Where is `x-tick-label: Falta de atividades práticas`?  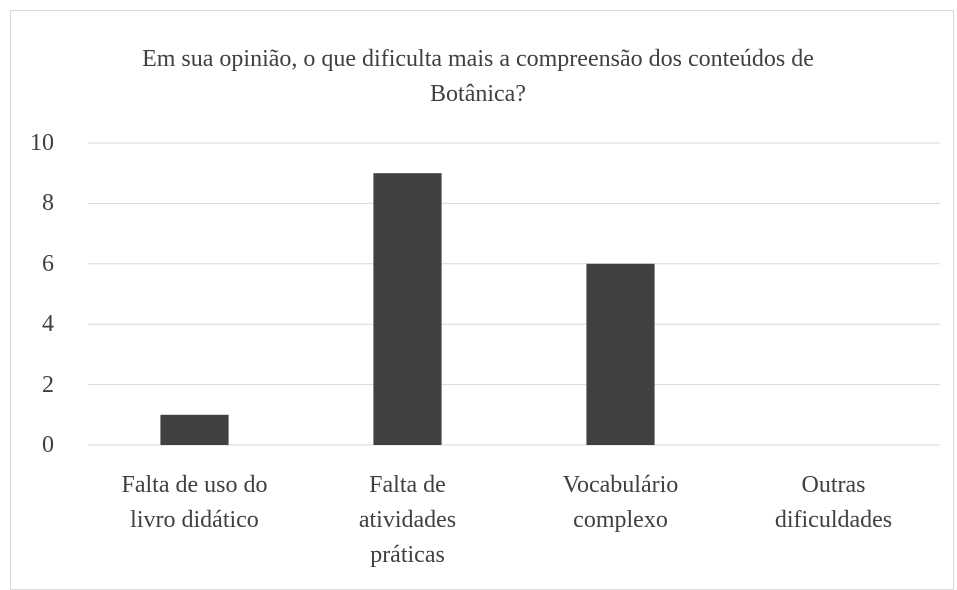 x-tick-label: Falta de atividades práticas is located at coordinates (407, 520).